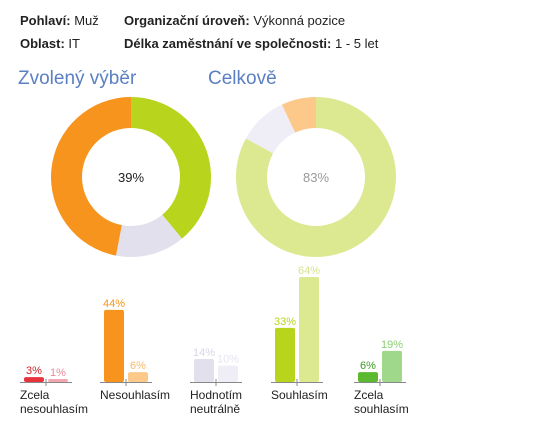 This screenshot has height=430, width=535. Describe the element at coordinates (216, 395) in the screenshot. I see `category-label: Hodnotím` at that location.